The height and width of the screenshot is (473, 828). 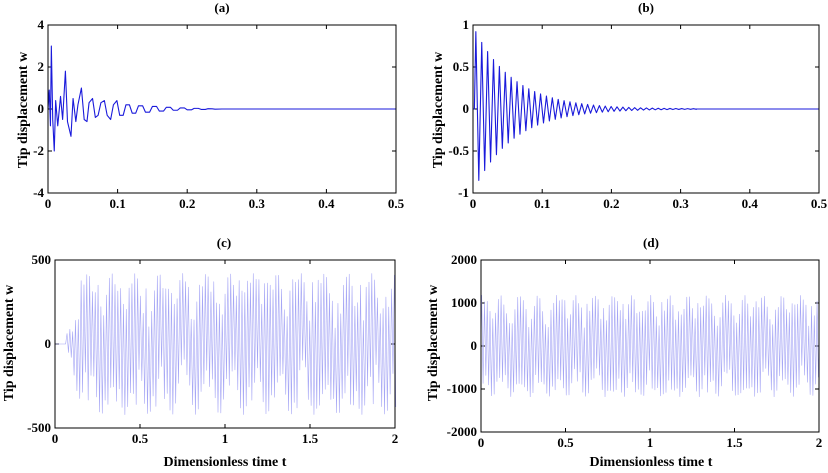 What do you see at coordinates (395, 438) in the screenshot?
I see `panel-c-xtick-label: 2` at bounding box center [395, 438].